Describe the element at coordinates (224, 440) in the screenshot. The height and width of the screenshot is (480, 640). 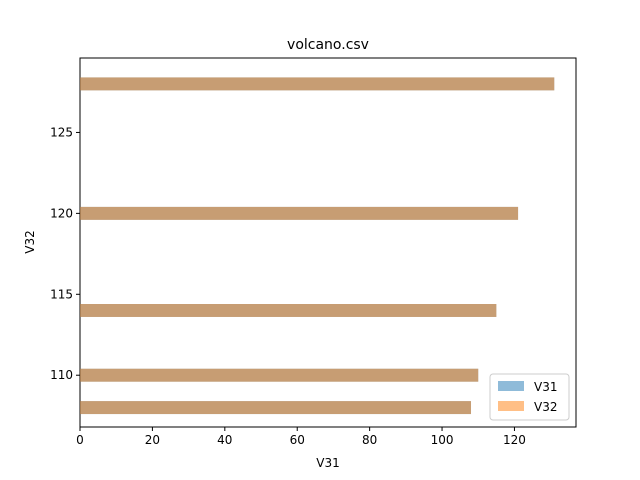
I see `x-tick-label-2: 40` at that location.